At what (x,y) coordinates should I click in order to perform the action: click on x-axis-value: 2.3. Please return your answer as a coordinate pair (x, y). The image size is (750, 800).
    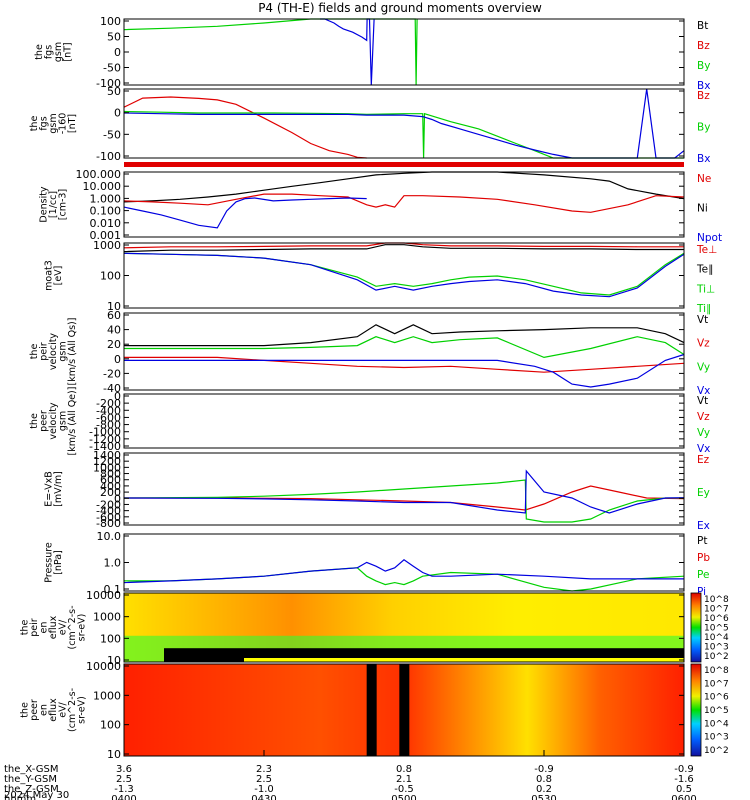
    Looking at the image, I should click on (264, 769).